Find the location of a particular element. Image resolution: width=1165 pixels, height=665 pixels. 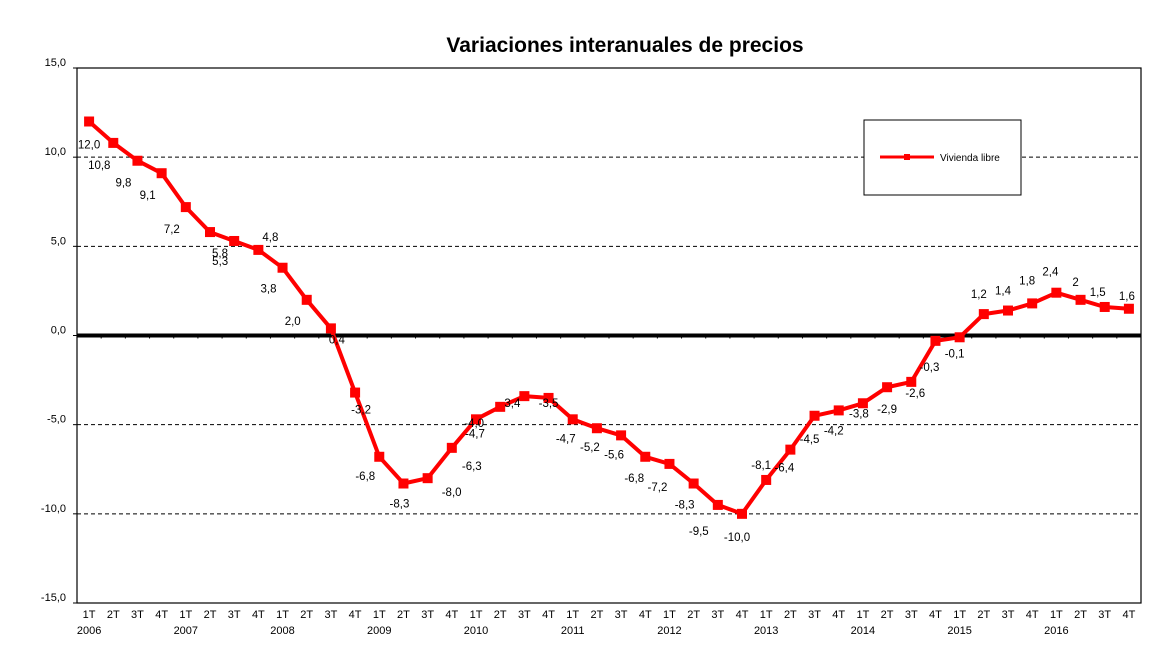

data-label: -5,6 is located at coordinates (614, 455).